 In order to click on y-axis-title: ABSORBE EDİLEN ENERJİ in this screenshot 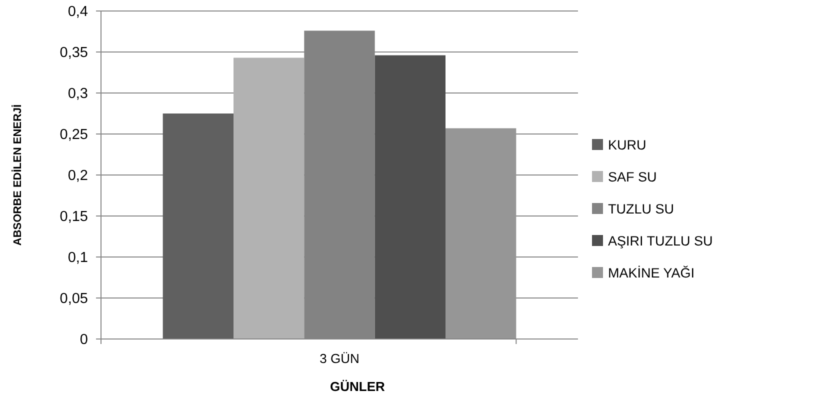, I will do `click(17, 175)`.